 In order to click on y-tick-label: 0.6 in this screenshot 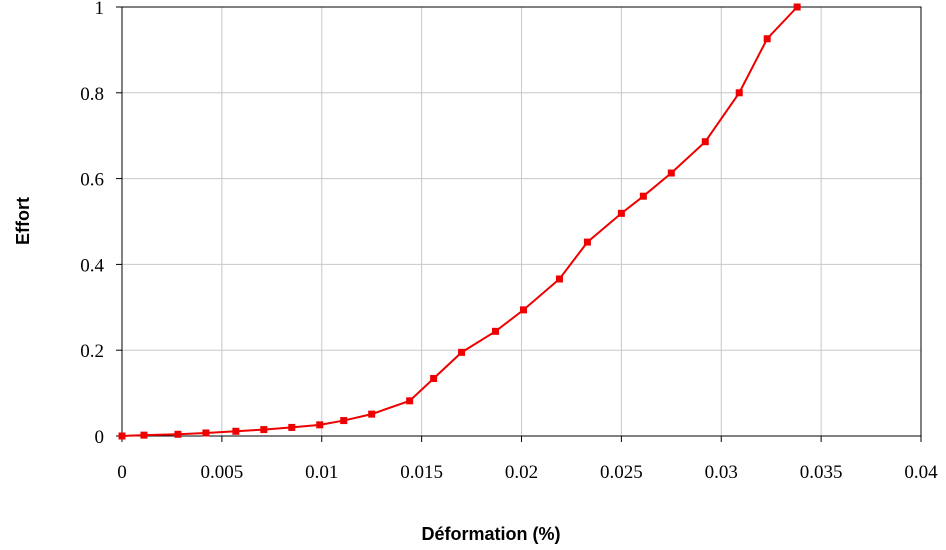, I will do `click(92, 180)`.